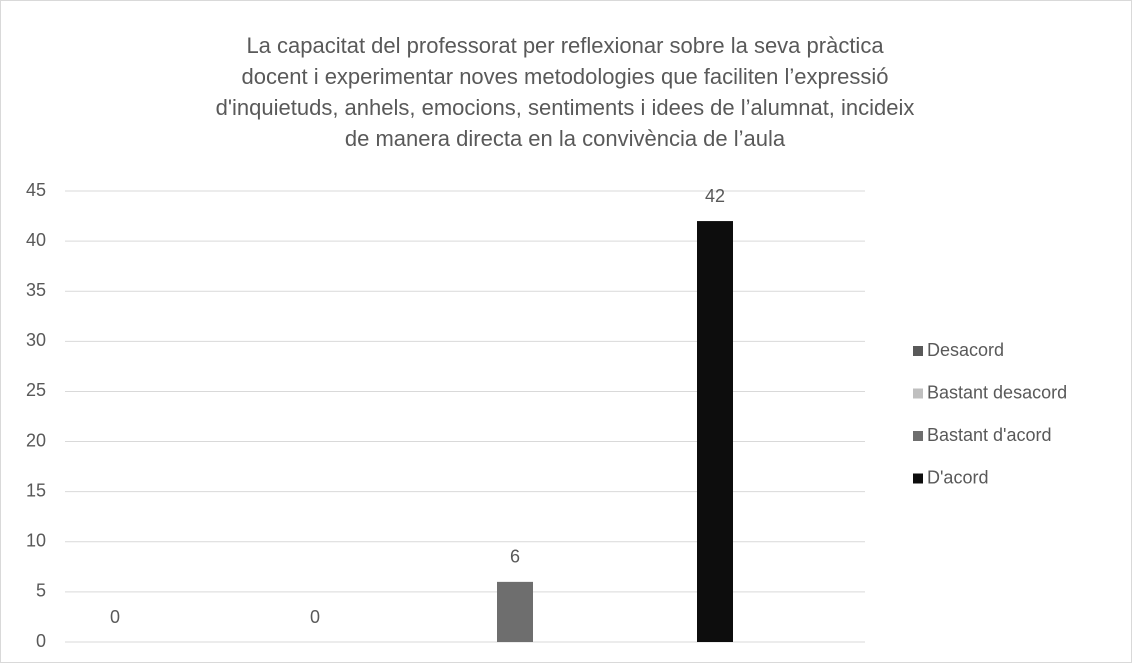 This screenshot has height=663, width=1132. I want to click on y-tick-label: 30, so click(36, 340).